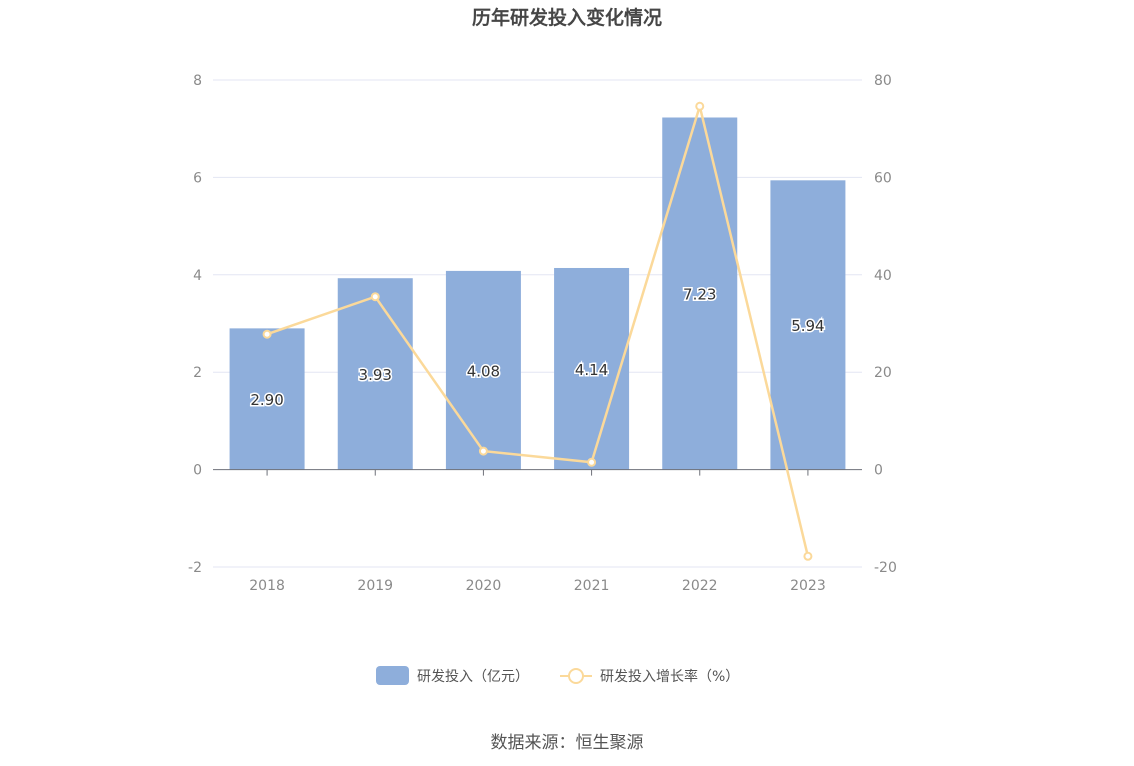 The height and width of the screenshot is (766, 1134). Describe the element at coordinates (473, 677) in the screenshot. I see `legend-bar-label: 研发投入（亿元）` at that location.